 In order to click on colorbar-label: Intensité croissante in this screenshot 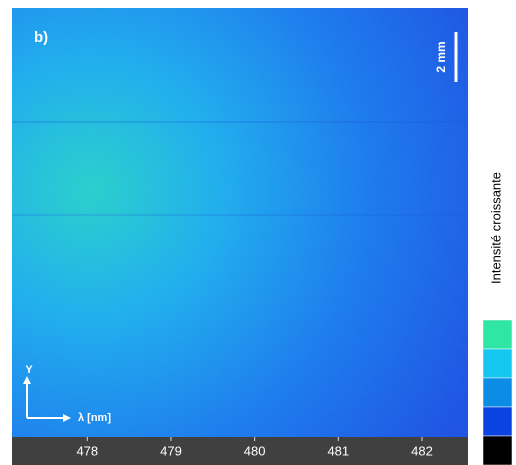, I will do `click(495, 228)`.